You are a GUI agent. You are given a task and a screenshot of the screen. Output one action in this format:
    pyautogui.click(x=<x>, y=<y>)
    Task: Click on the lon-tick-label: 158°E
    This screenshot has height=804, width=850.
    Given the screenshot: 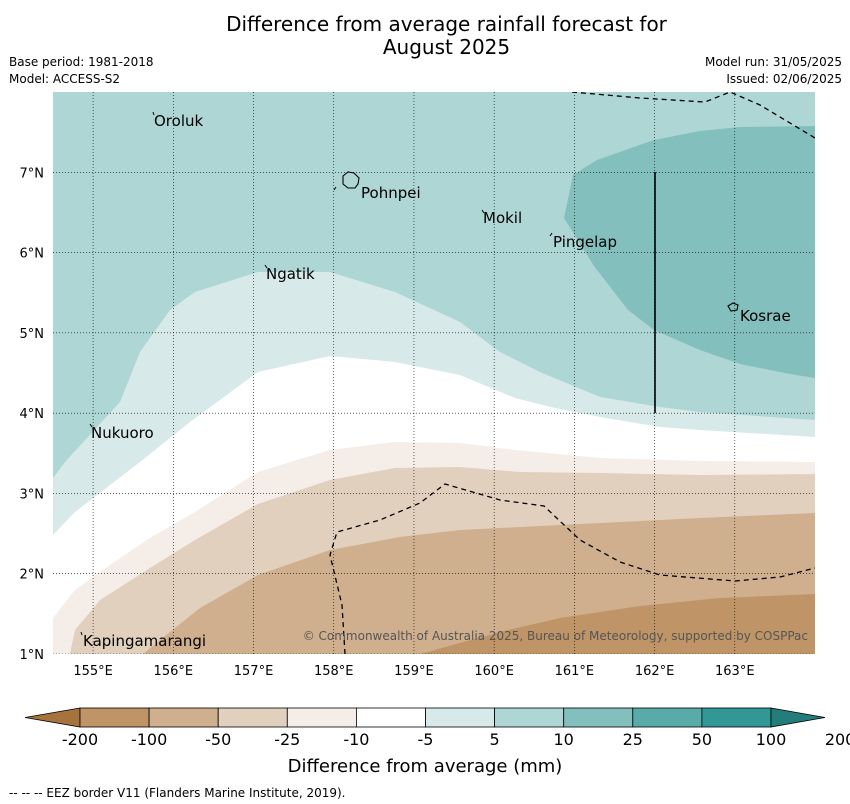 What is the action you would take?
    pyautogui.click(x=334, y=671)
    